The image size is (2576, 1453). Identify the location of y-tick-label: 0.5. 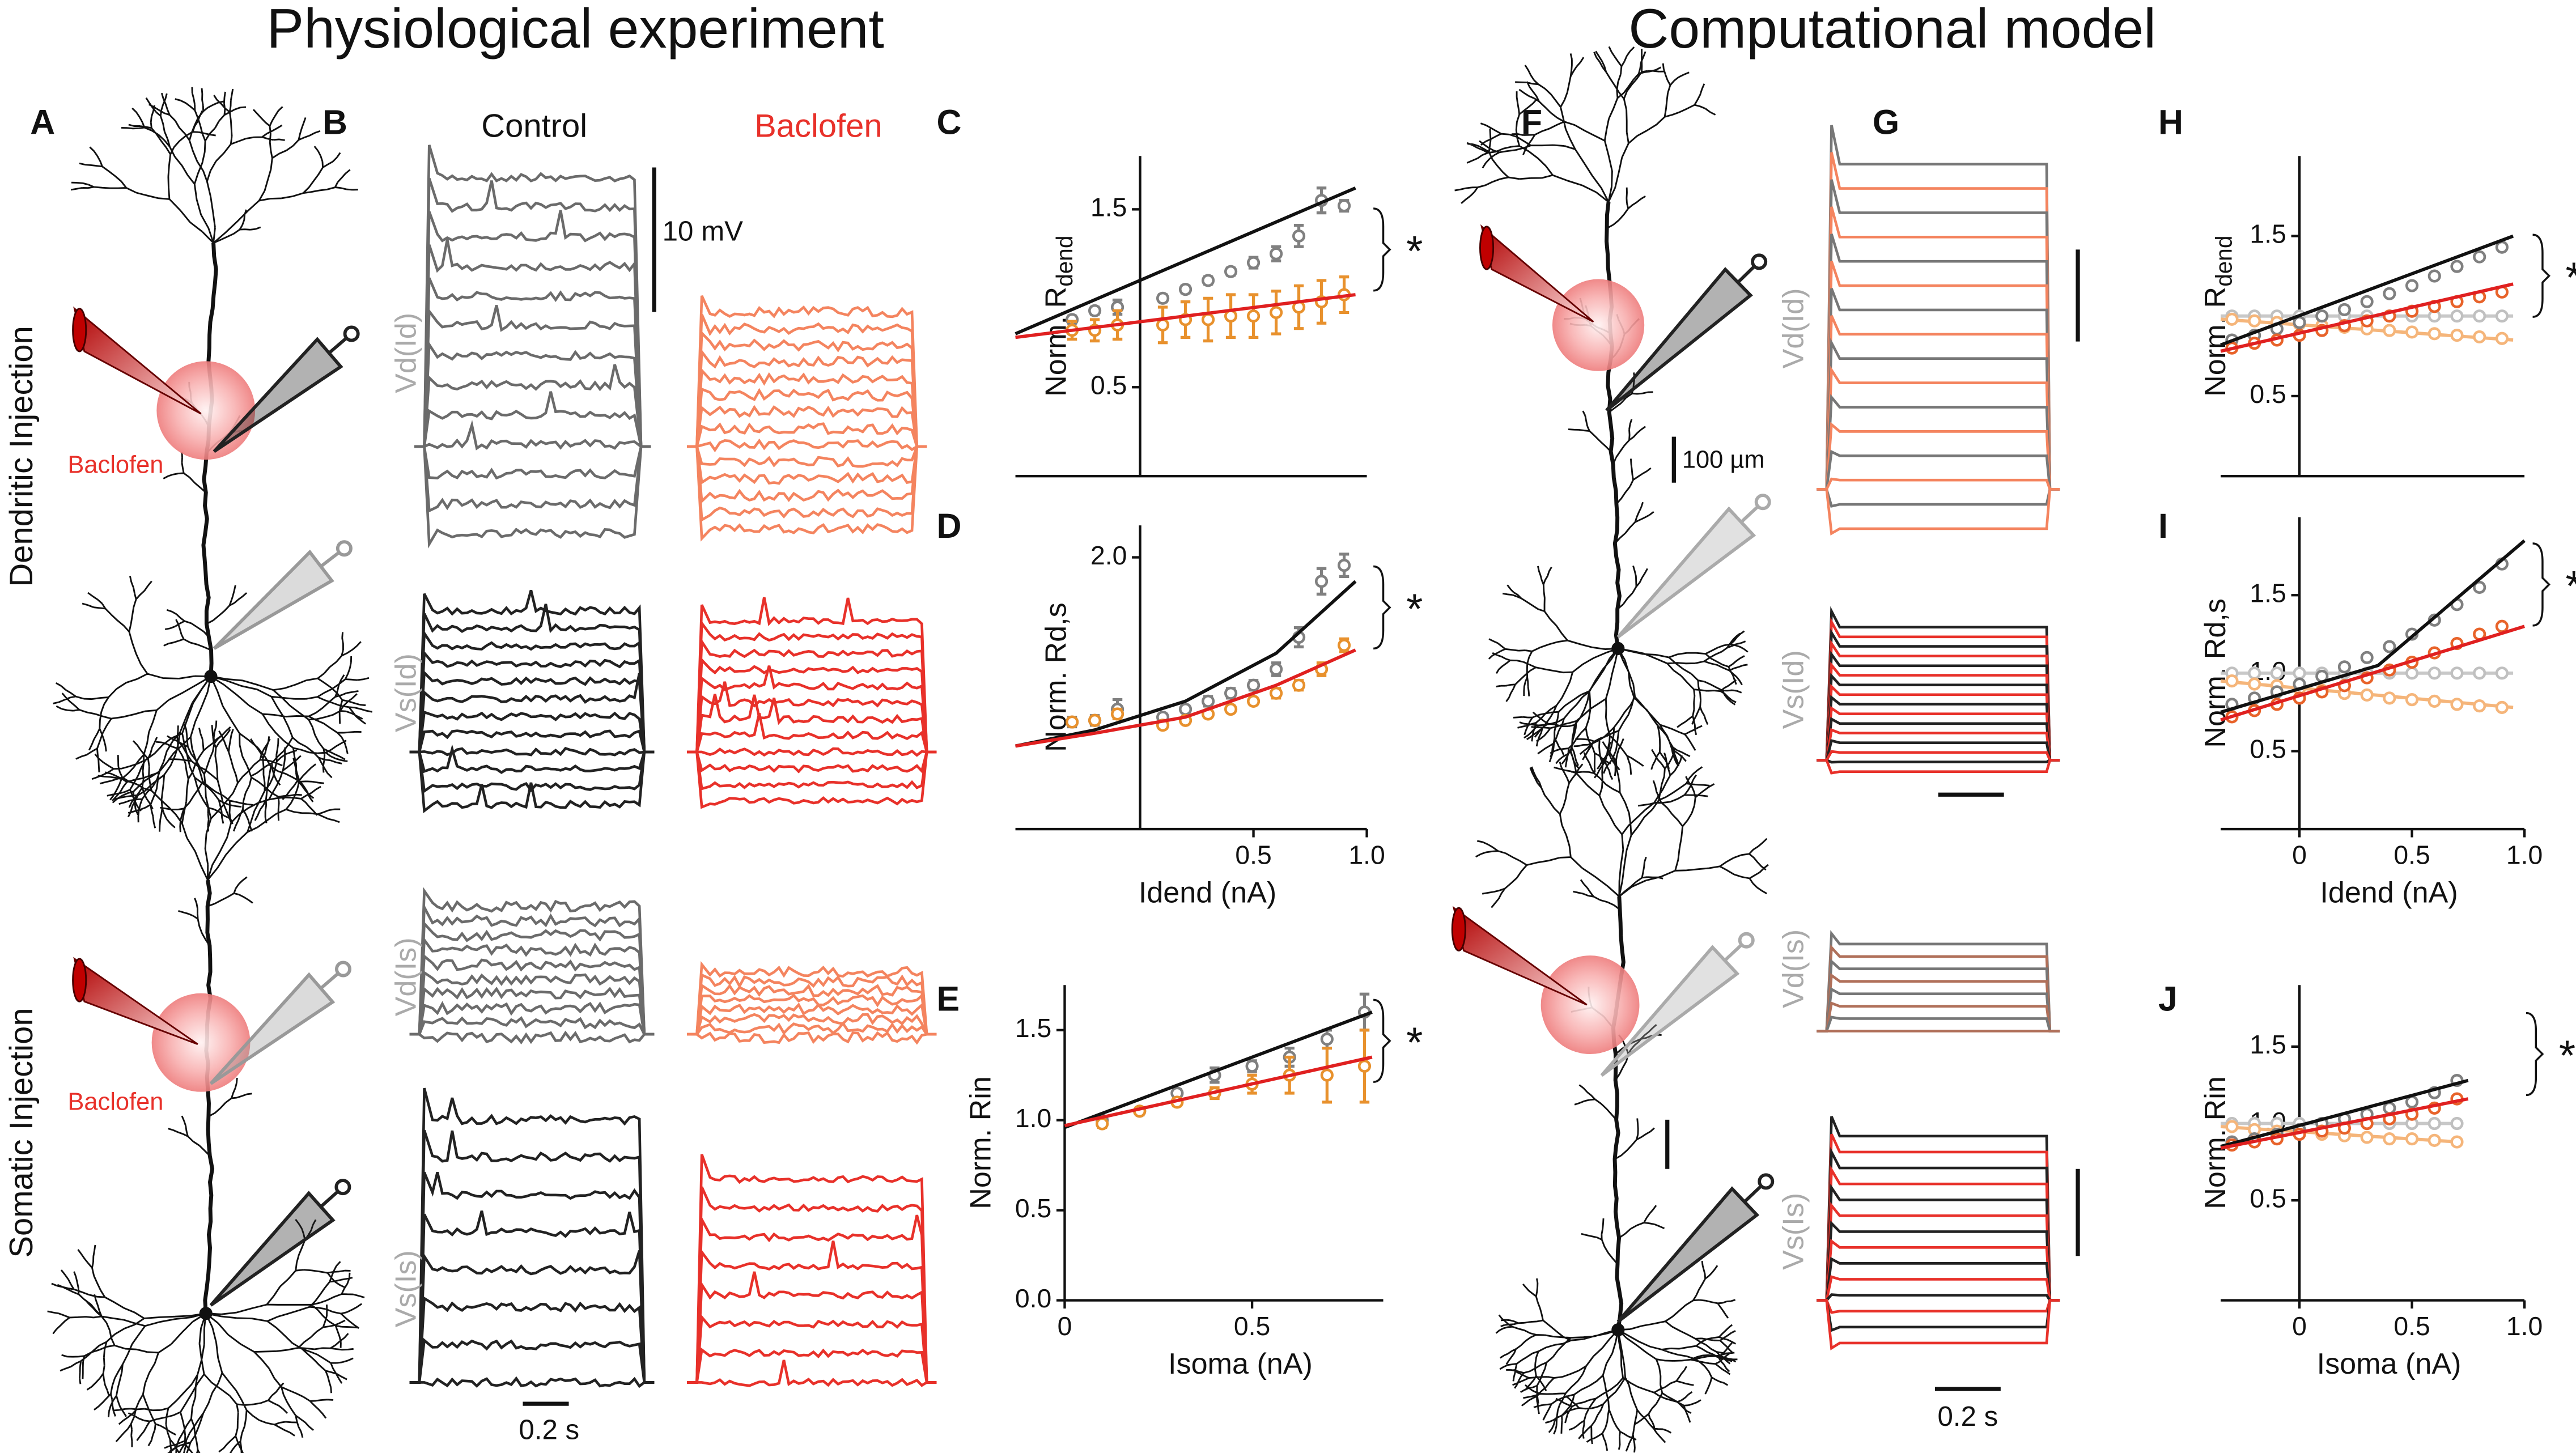
(1108, 385).